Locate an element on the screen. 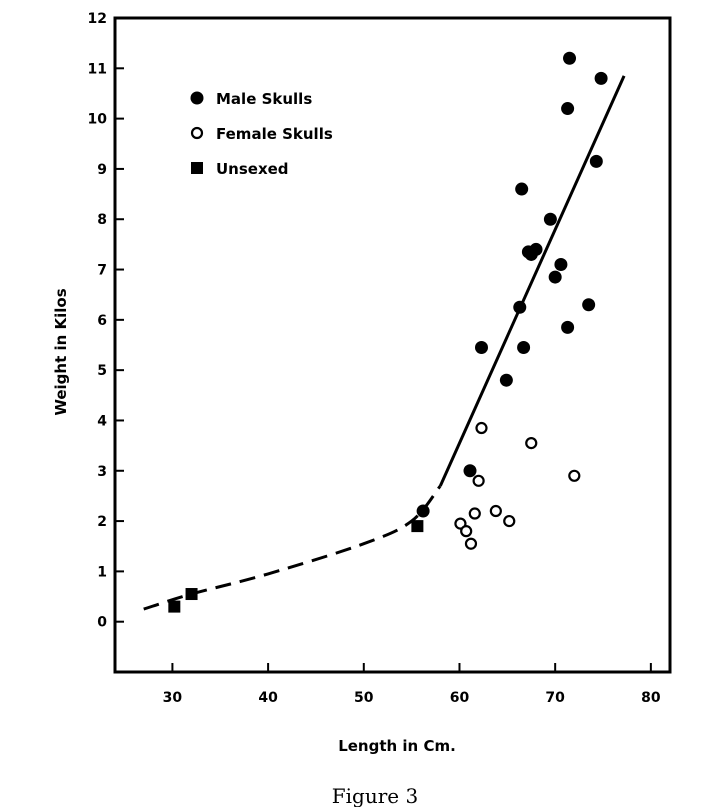 The width and height of the screenshot is (720, 807). legend-label: Female Skulls is located at coordinates (274, 134).